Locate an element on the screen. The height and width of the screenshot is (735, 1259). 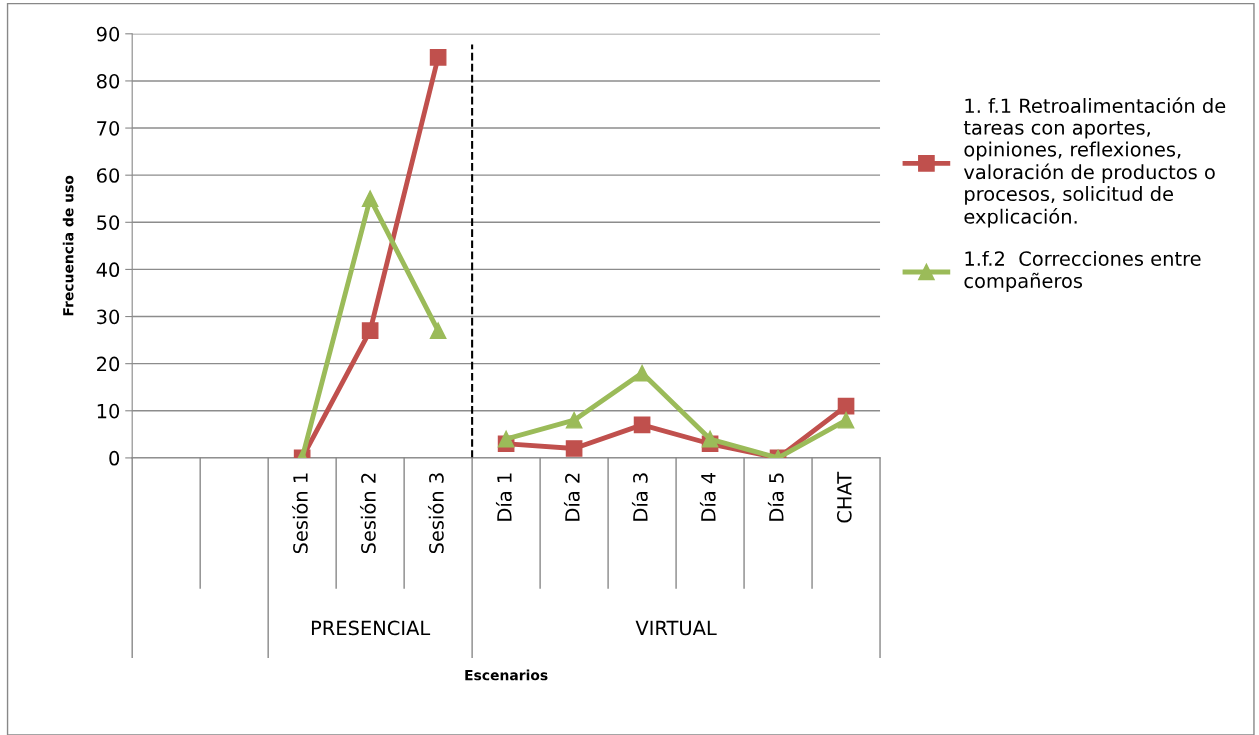
y-tick-label: 70 is located at coordinates (108, 128).